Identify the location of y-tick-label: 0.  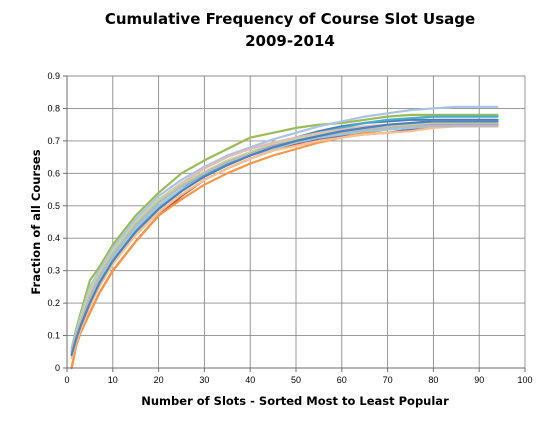
(57, 368).